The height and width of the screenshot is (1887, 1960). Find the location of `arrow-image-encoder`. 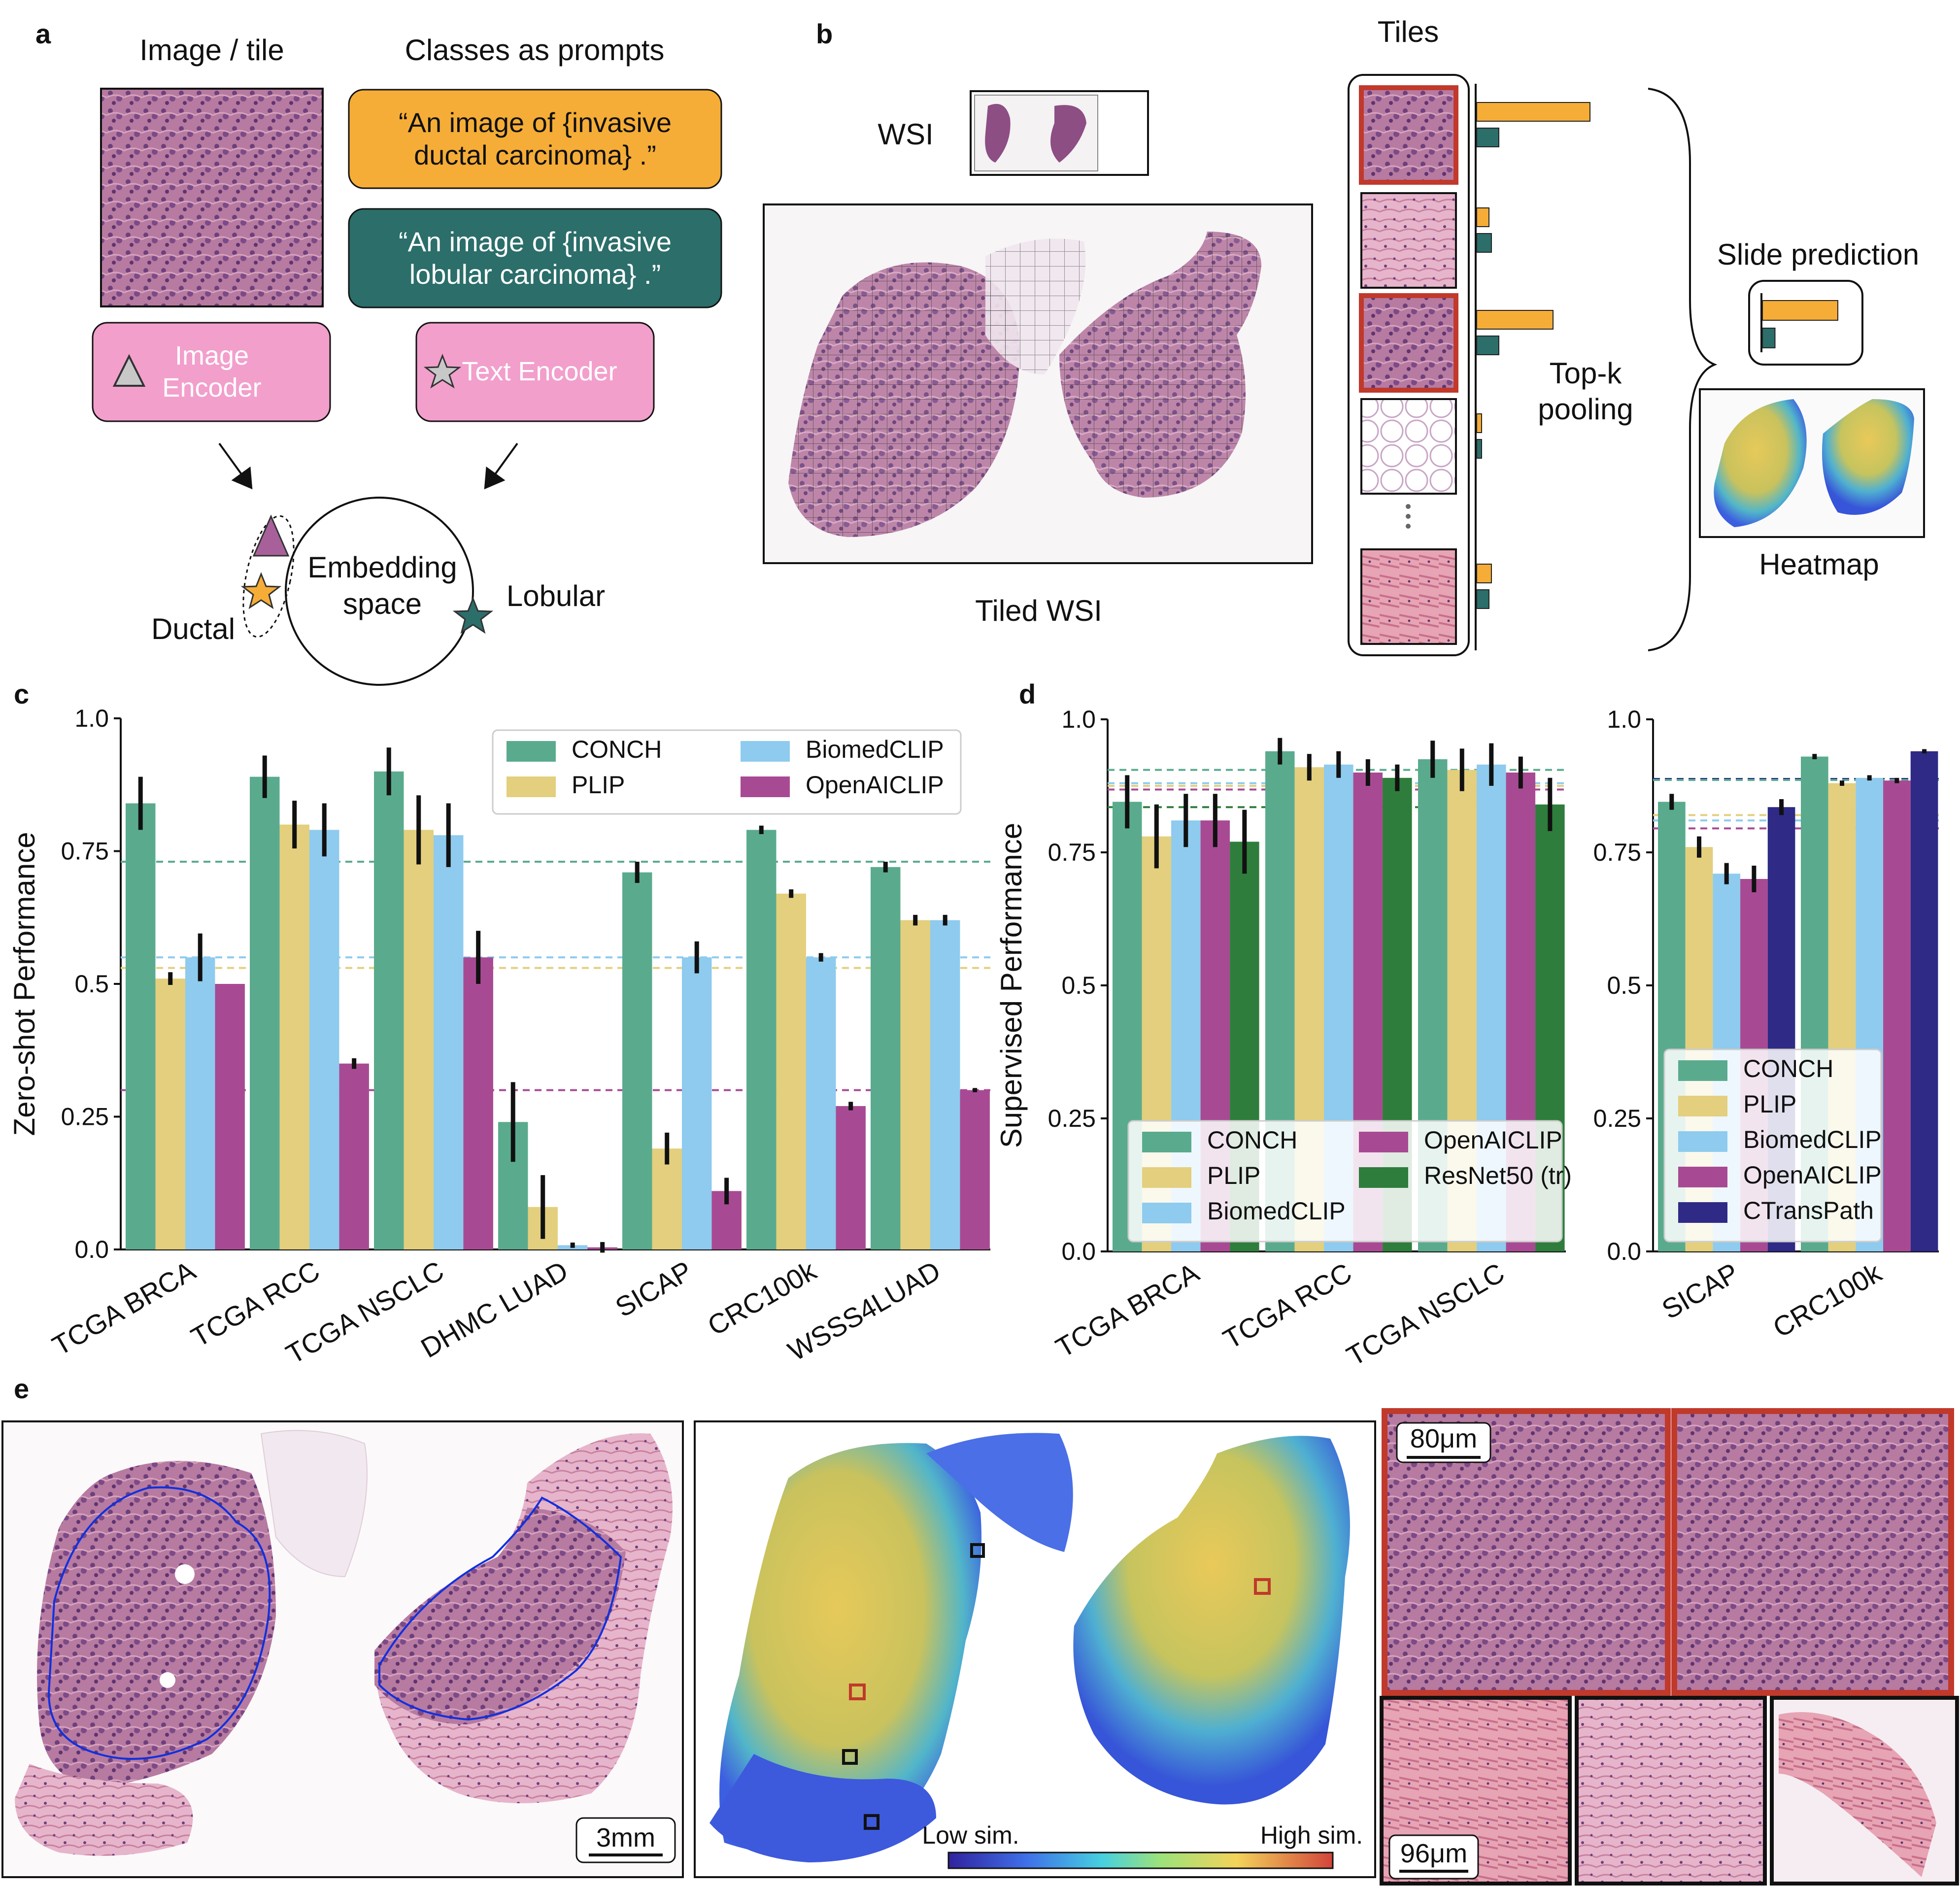

arrow-image-encoder is located at coordinates (235, 466).